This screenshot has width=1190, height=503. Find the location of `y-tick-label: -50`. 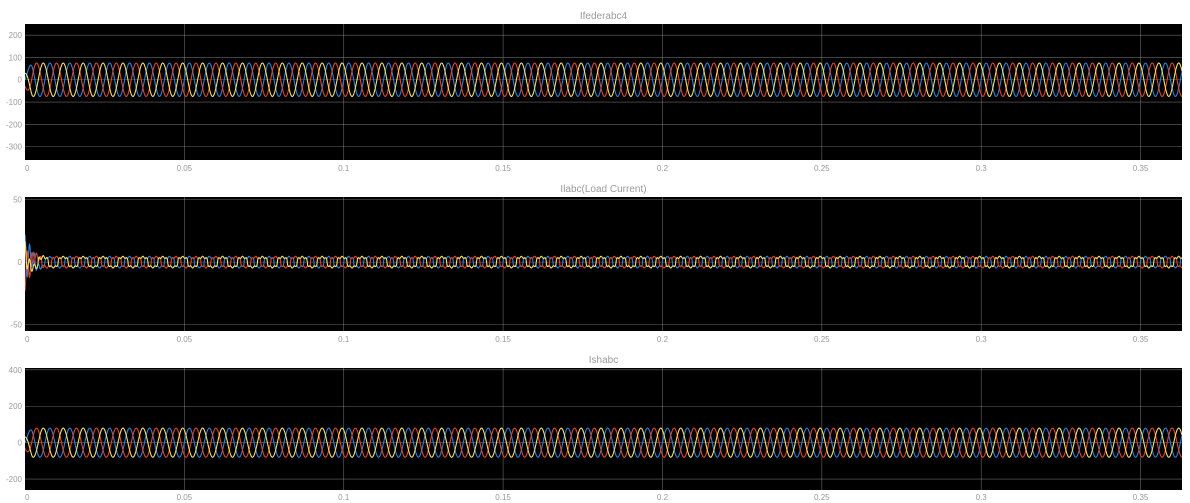

y-tick-label: -50 is located at coordinates (16, 325).